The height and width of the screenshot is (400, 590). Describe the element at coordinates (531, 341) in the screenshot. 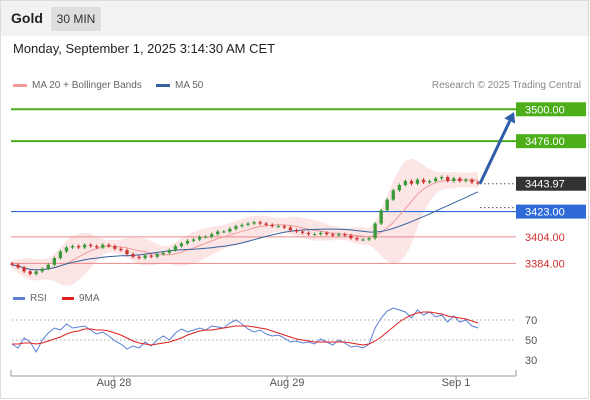

I see `rsi-tick-label: 50` at that location.